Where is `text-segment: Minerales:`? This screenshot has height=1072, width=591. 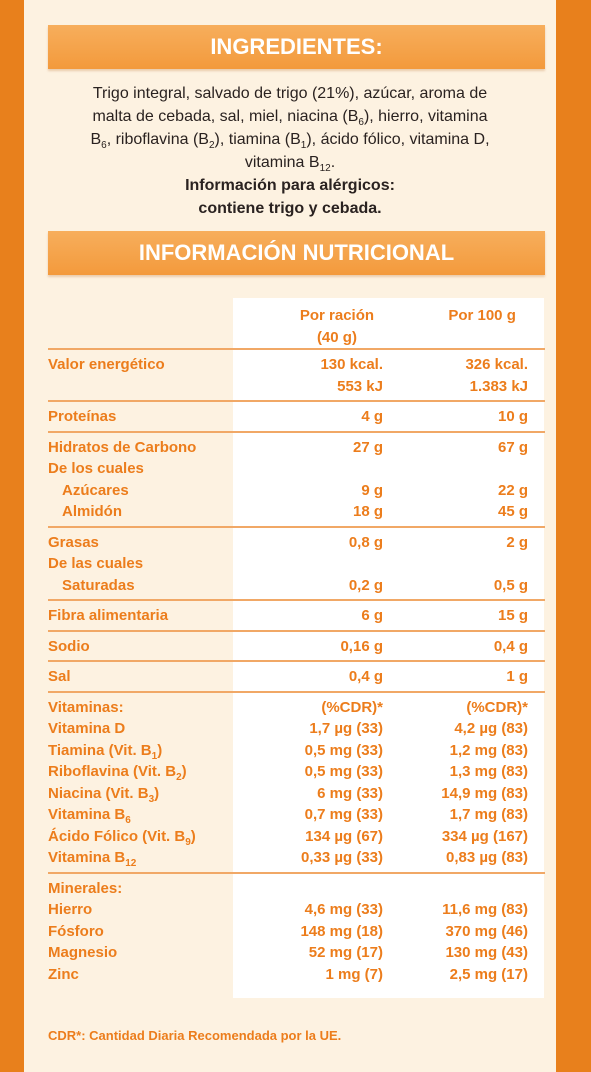
text-segment: Minerales: is located at coordinates (85, 888).